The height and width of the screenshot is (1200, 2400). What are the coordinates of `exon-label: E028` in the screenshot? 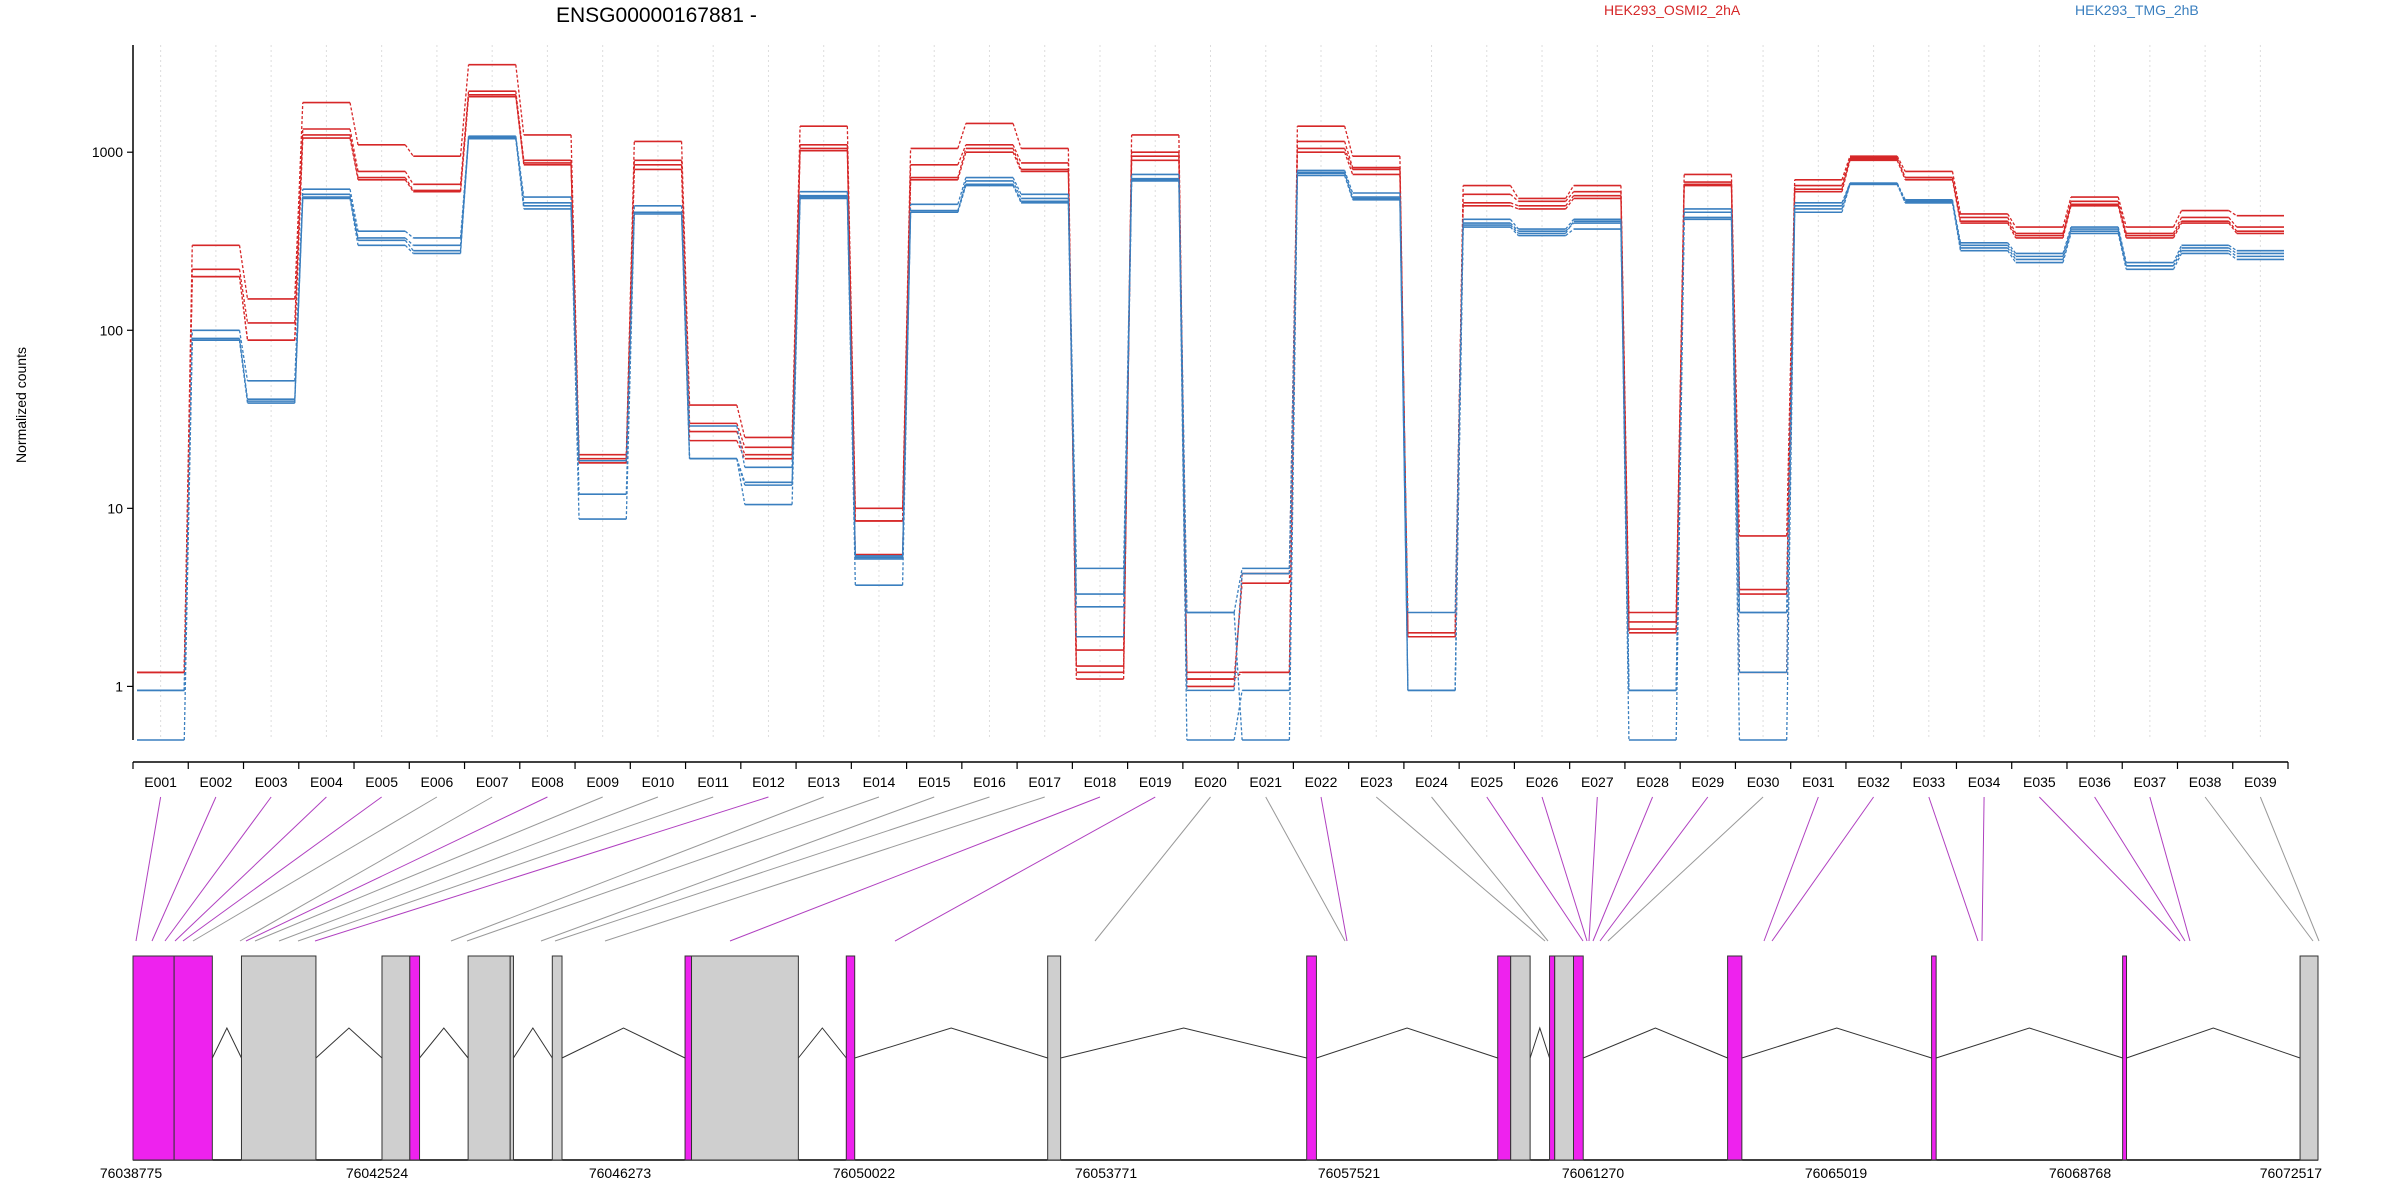 It's located at (1652, 782).